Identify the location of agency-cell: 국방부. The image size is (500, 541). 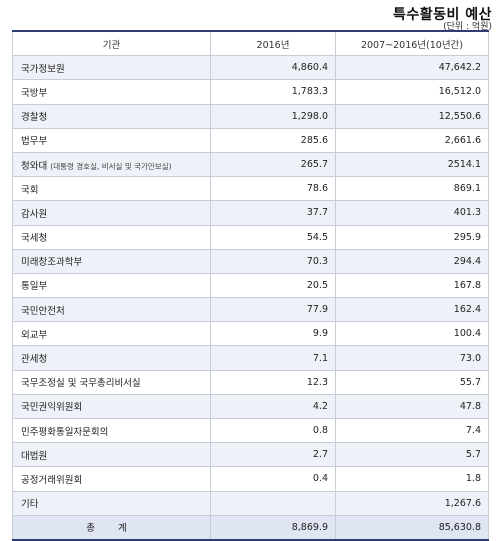
(111, 92).